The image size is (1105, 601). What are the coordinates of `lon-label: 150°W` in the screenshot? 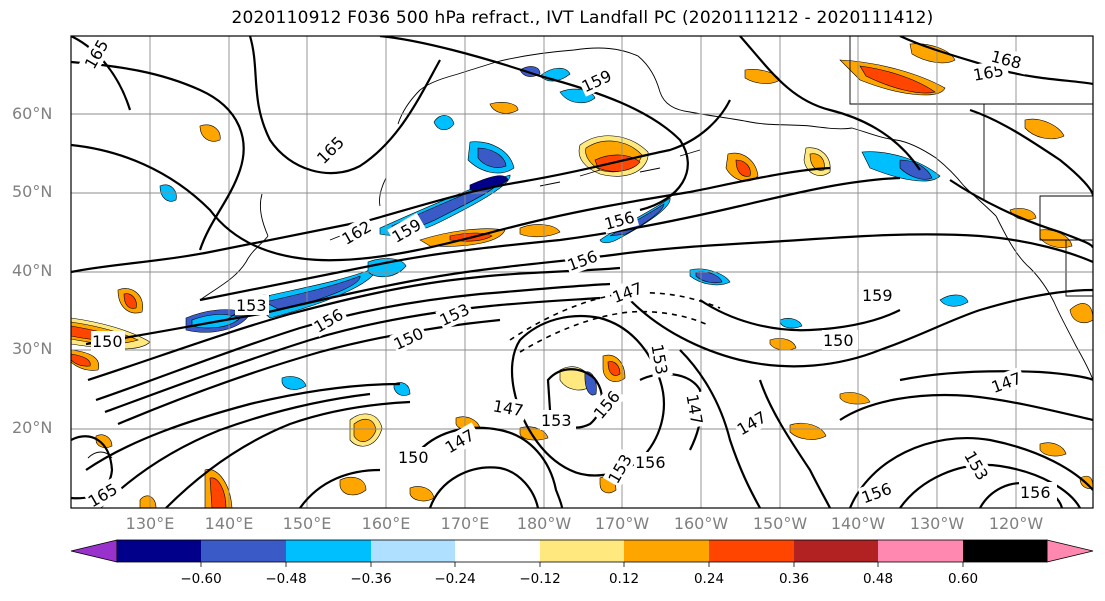 It's located at (780, 523).